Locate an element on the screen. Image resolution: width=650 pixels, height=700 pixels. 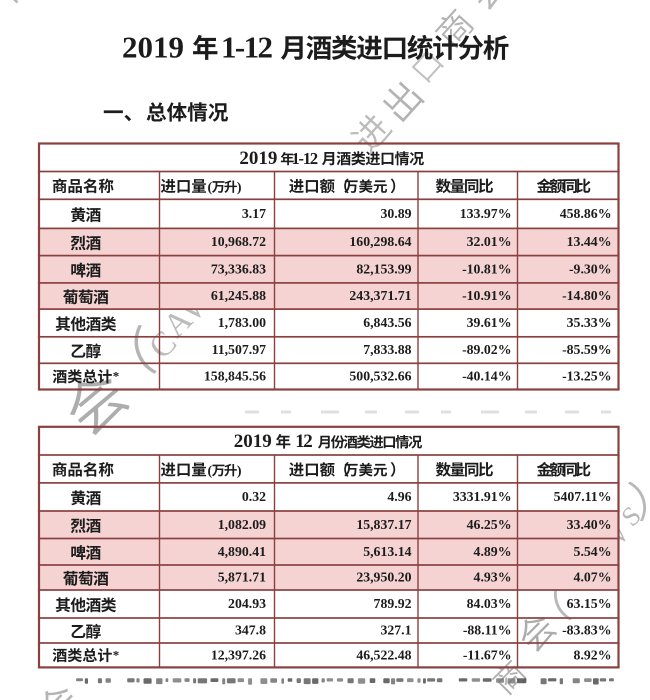
svg-text: 11,507.97 is located at coordinates (239, 349).